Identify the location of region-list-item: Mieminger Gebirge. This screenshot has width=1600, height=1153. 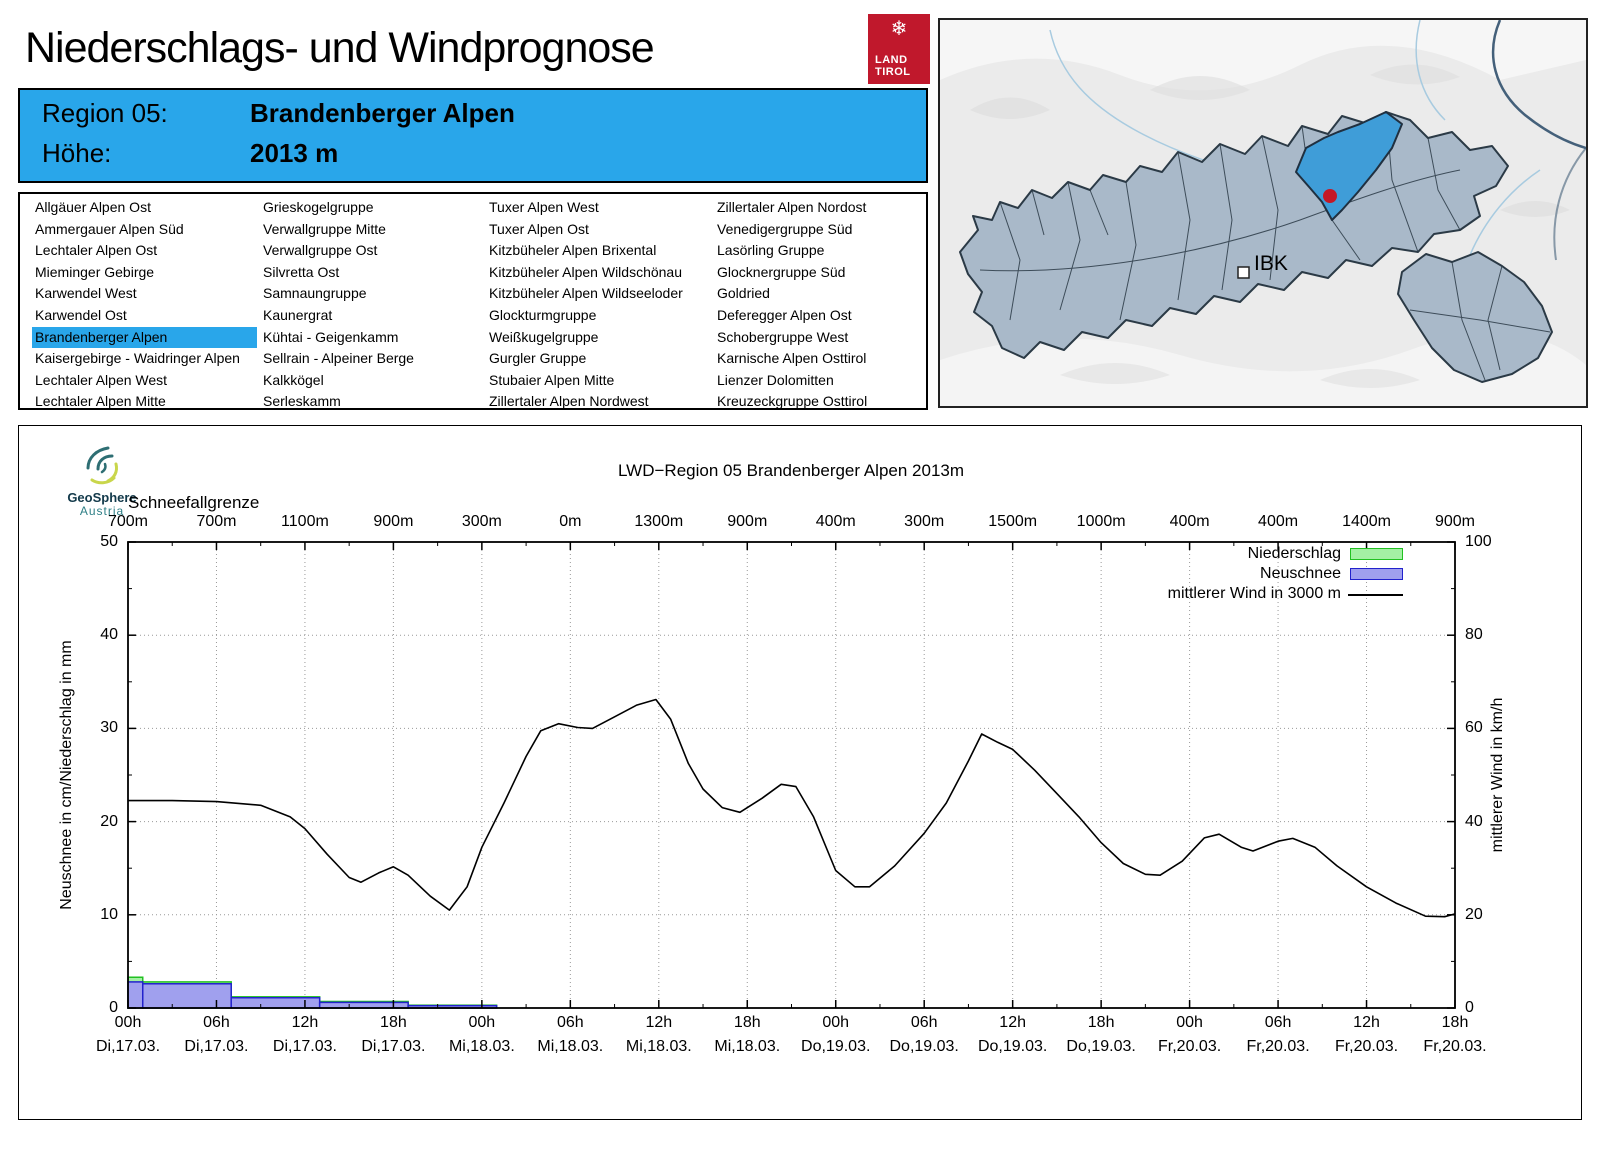
(95, 271).